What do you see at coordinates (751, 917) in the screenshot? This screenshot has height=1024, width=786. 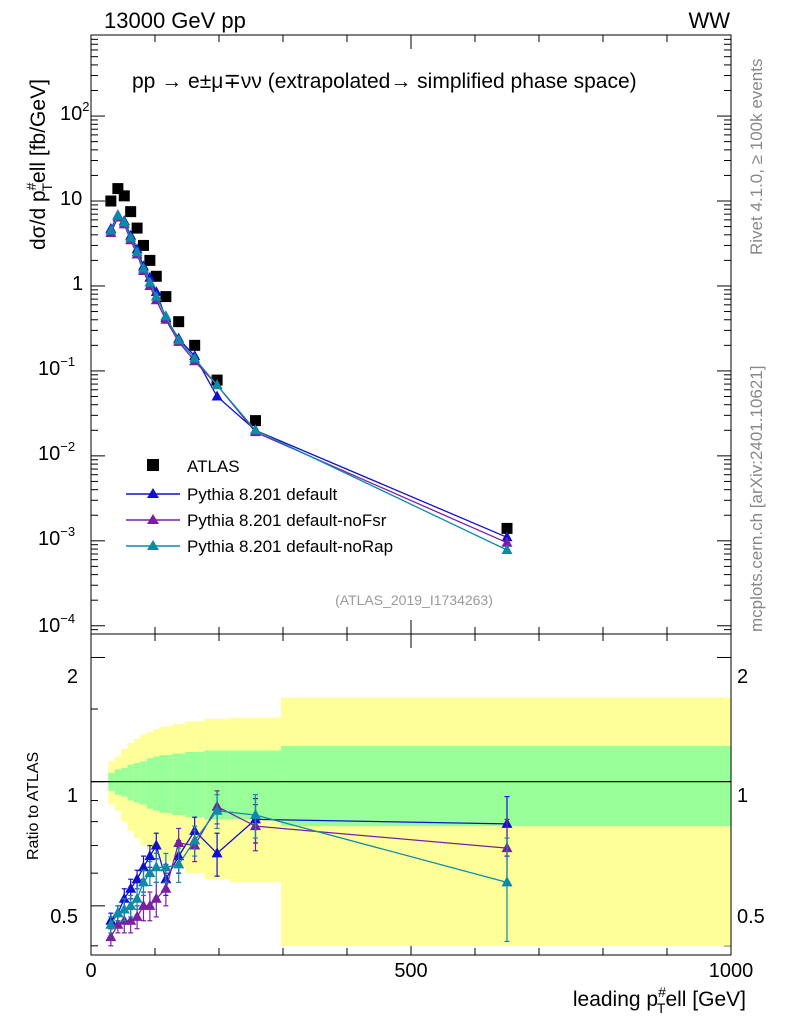 I see `ratio-y-tick-0.5-right: 0.5` at bounding box center [751, 917].